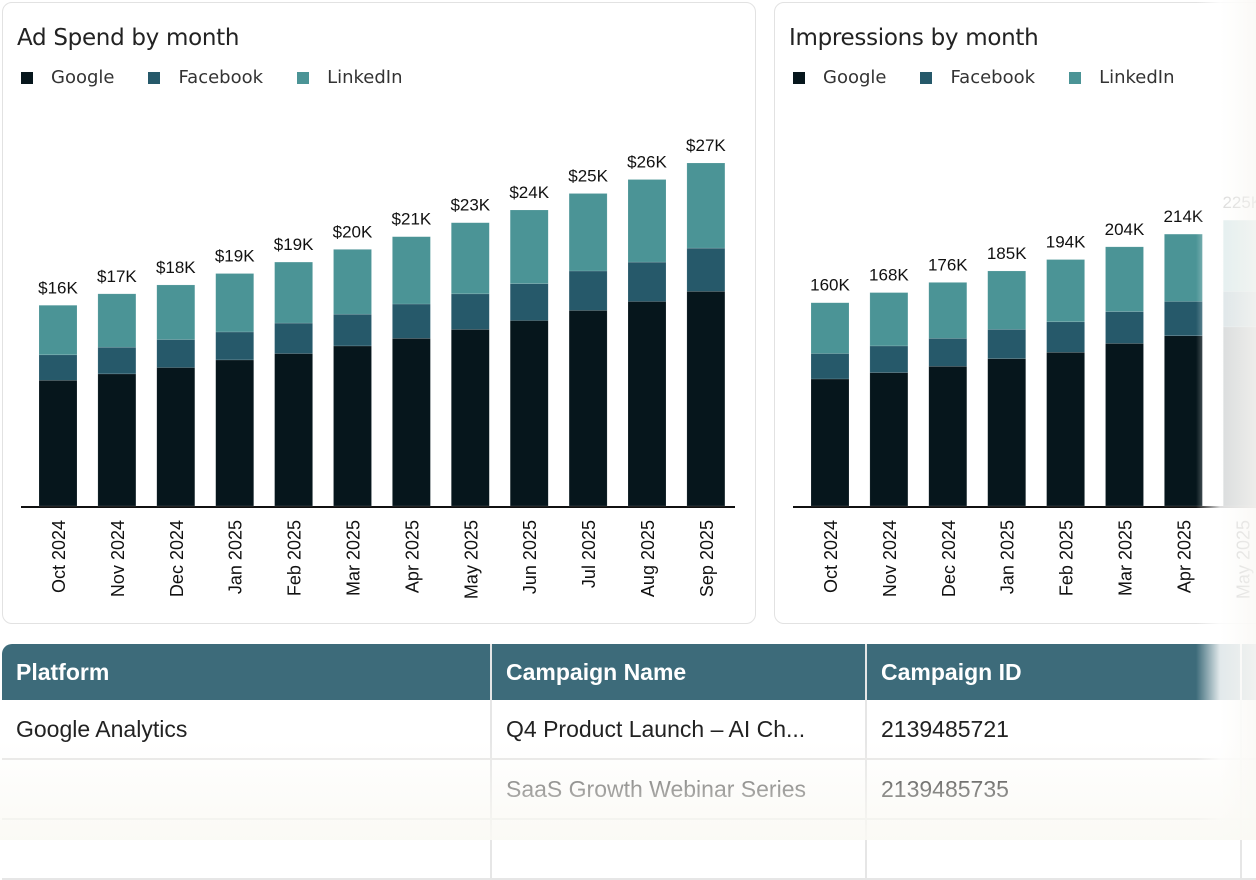  Describe the element at coordinates (247, 672) in the screenshot. I see `column-header-platform: Platform` at that location.